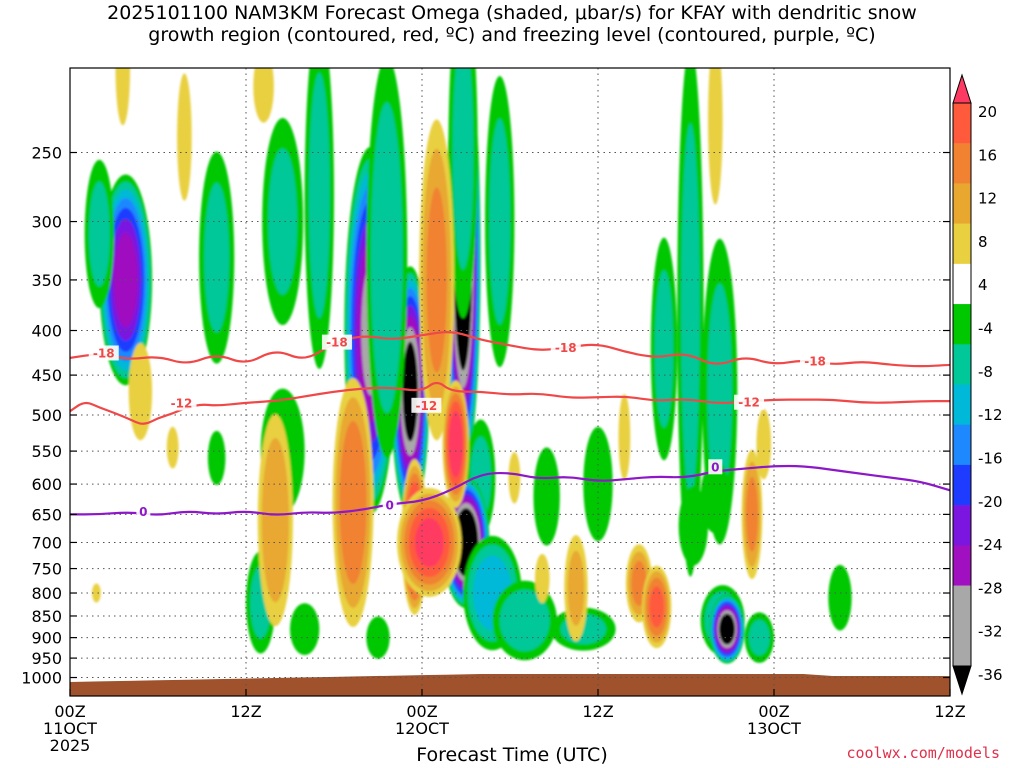 Image resolution: width=1024 pixels, height=768 pixels. What do you see at coordinates (46, 331) in the screenshot?
I see `y-tick-label: 400` at bounding box center [46, 331].